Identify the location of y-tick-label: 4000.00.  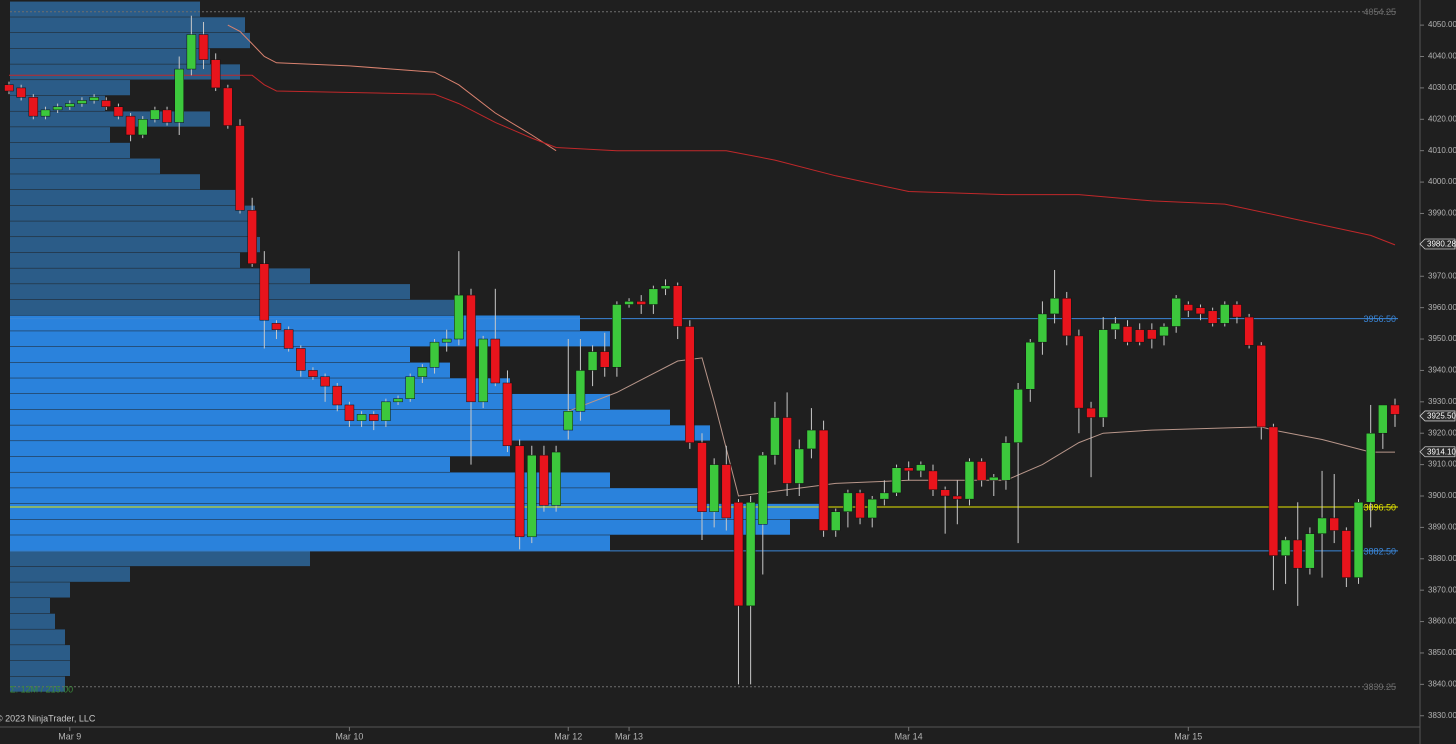
(1442, 181).